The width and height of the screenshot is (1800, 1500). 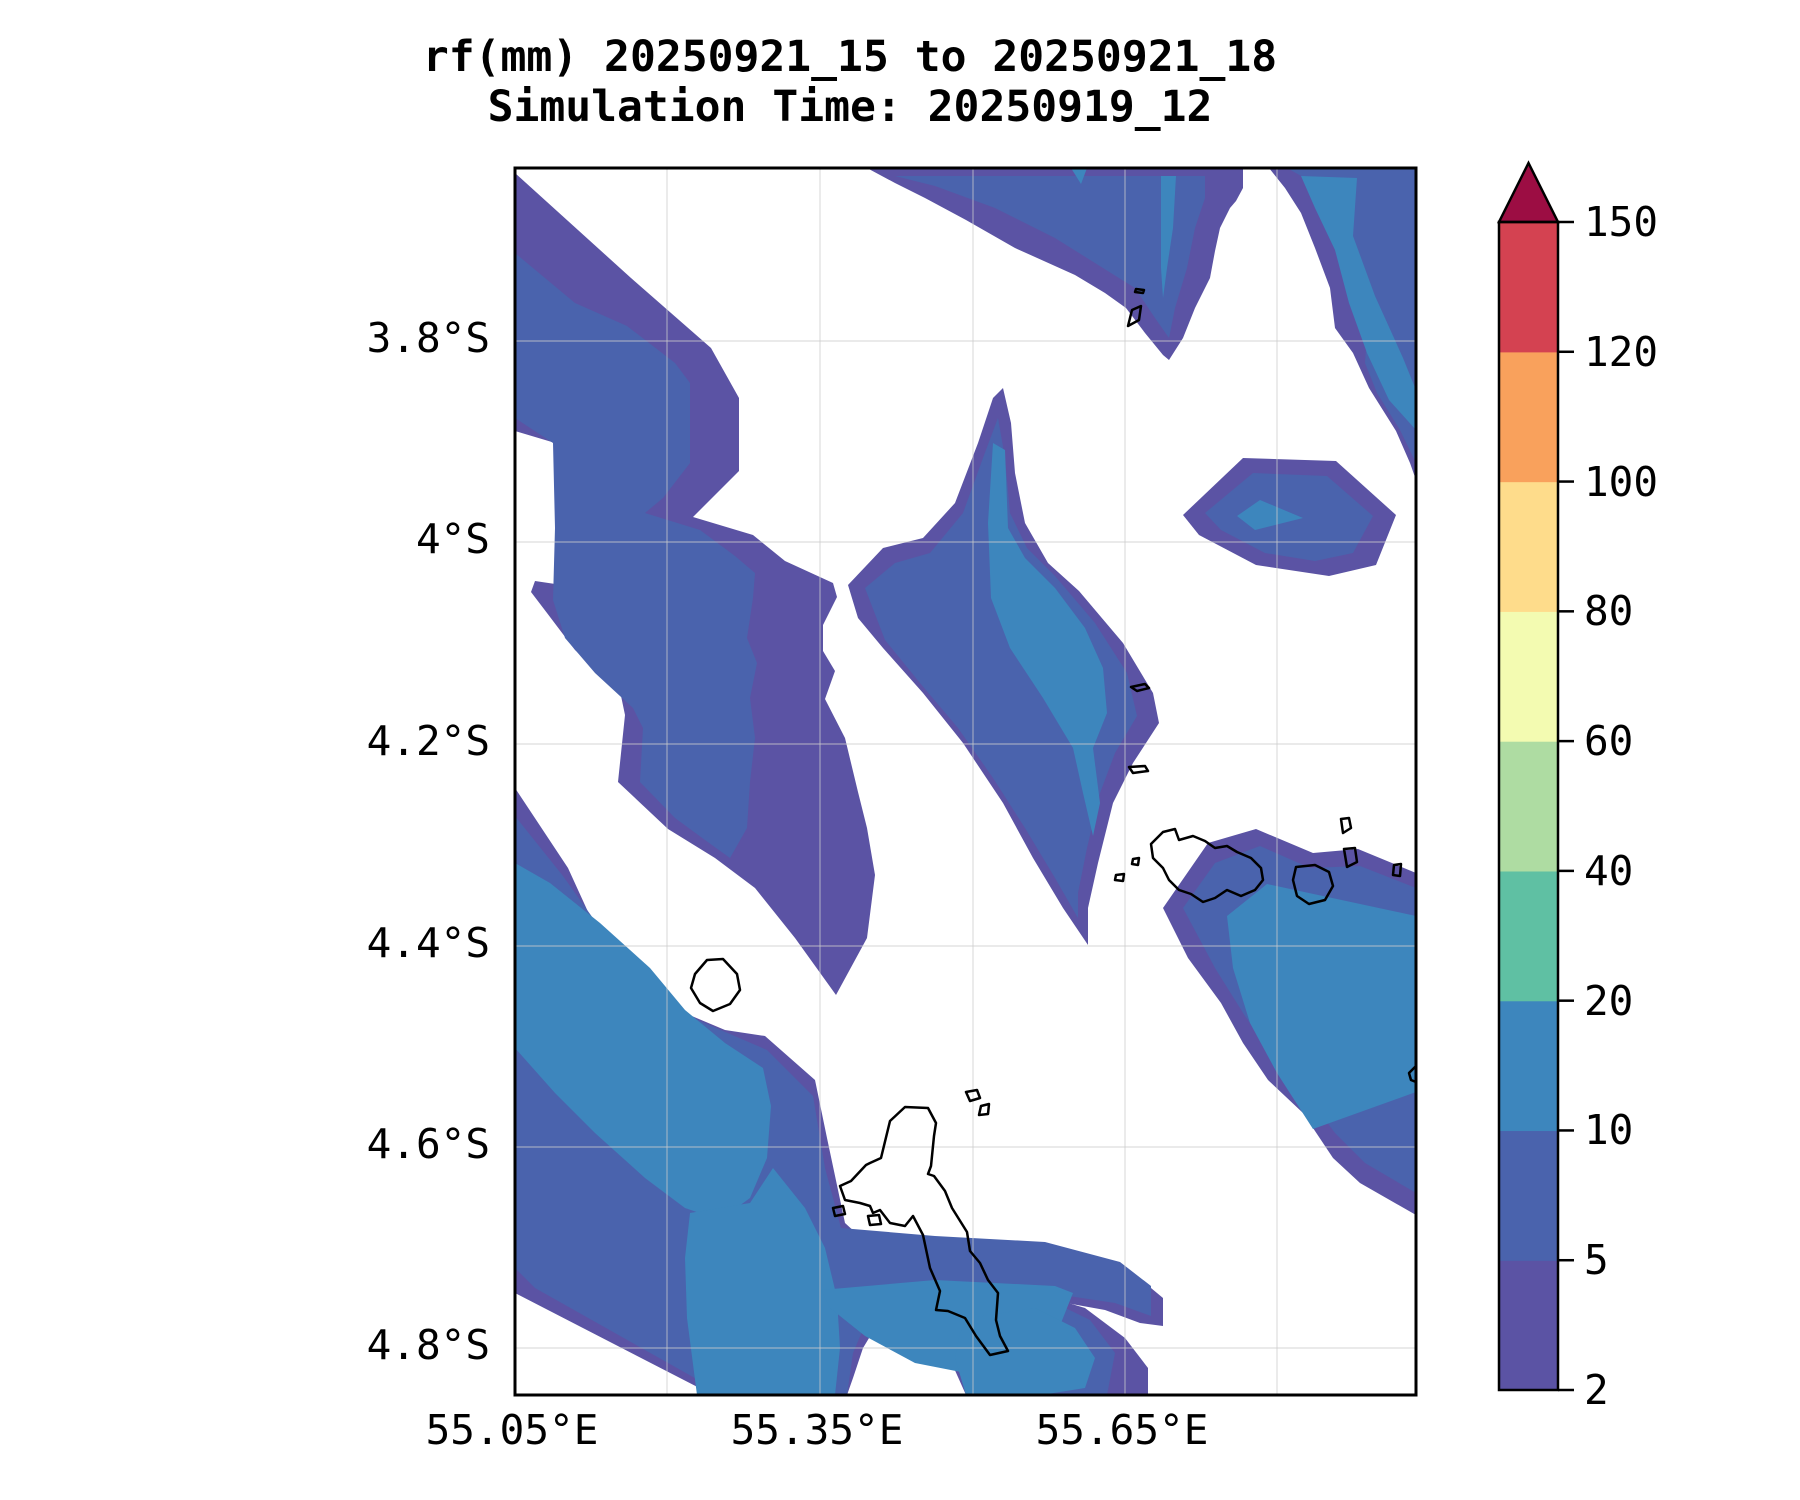 What do you see at coordinates (1609, 611) in the screenshot?
I see `colorbar-tick-label: 80` at bounding box center [1609, 611].